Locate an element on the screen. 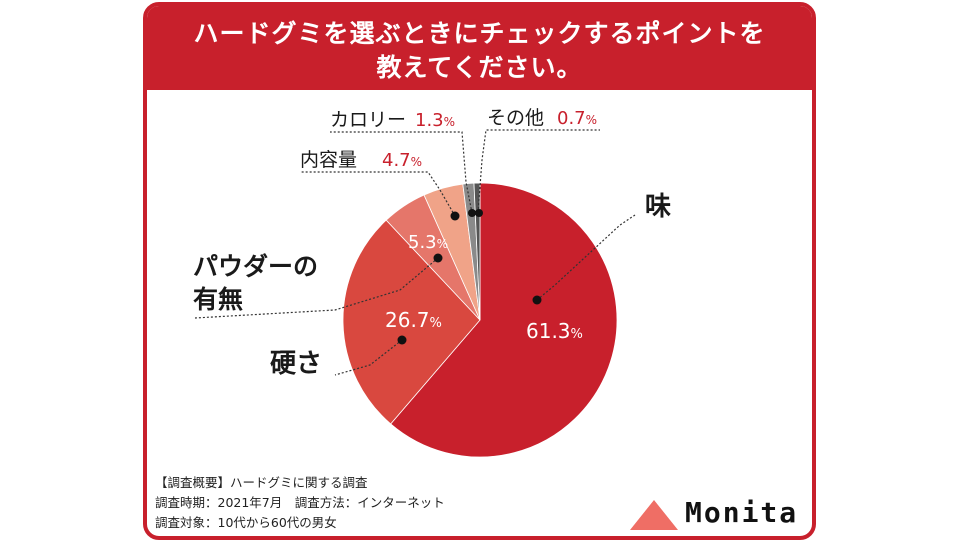 Image resolution: width=960 pixels, height=540 pixels. marker-dots is located at coordinates (469, 277).